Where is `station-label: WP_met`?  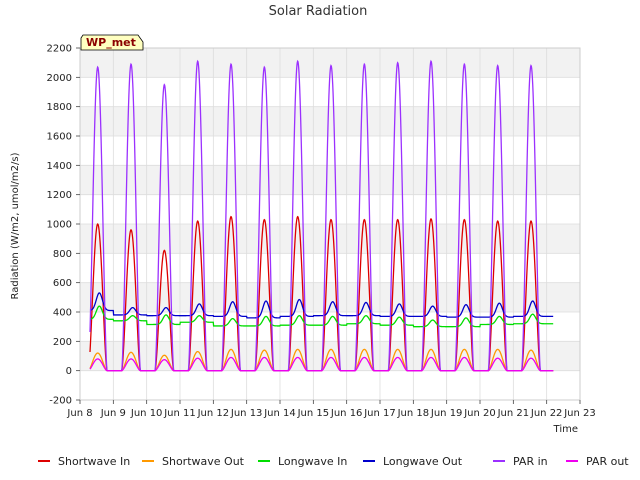 station-label: WP_met is located at coordinates (111, 42).